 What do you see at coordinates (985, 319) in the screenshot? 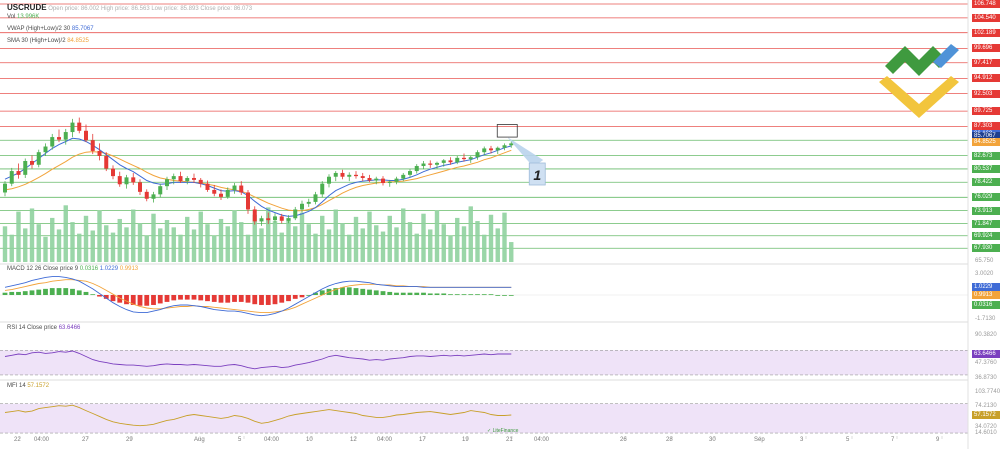
I see `macd-axis-label: -1.7130` at bounding box center [985, 319].